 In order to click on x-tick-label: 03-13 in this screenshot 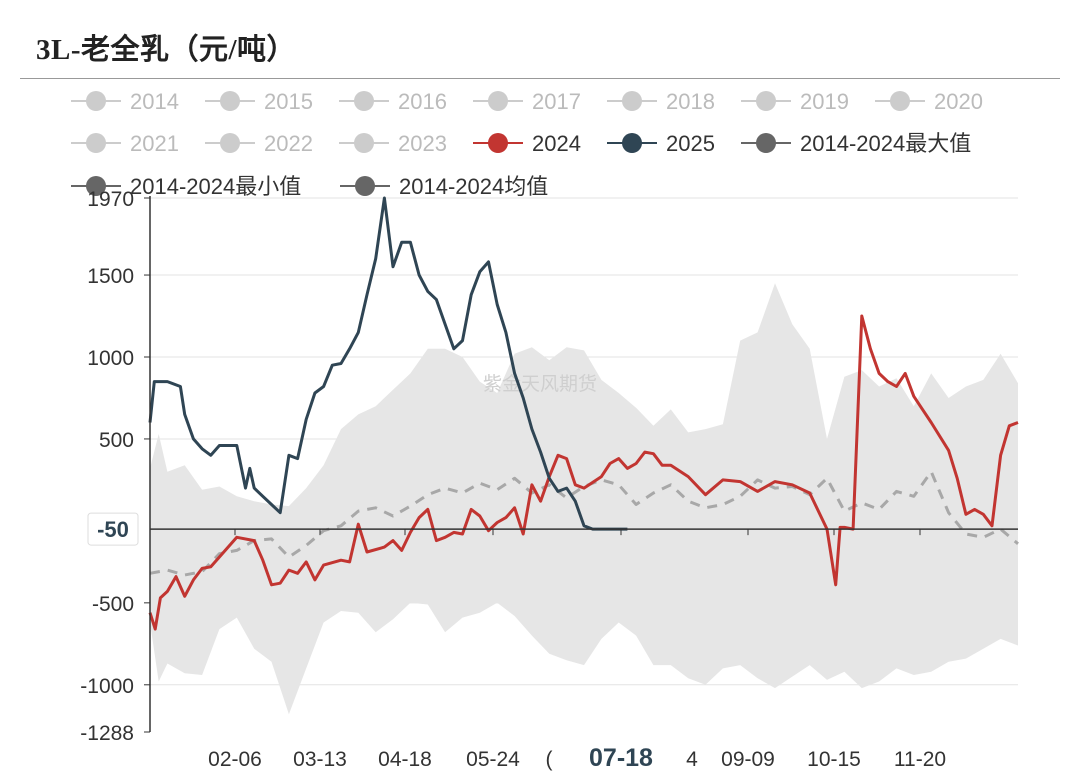, I will do `click(320, 759)`.